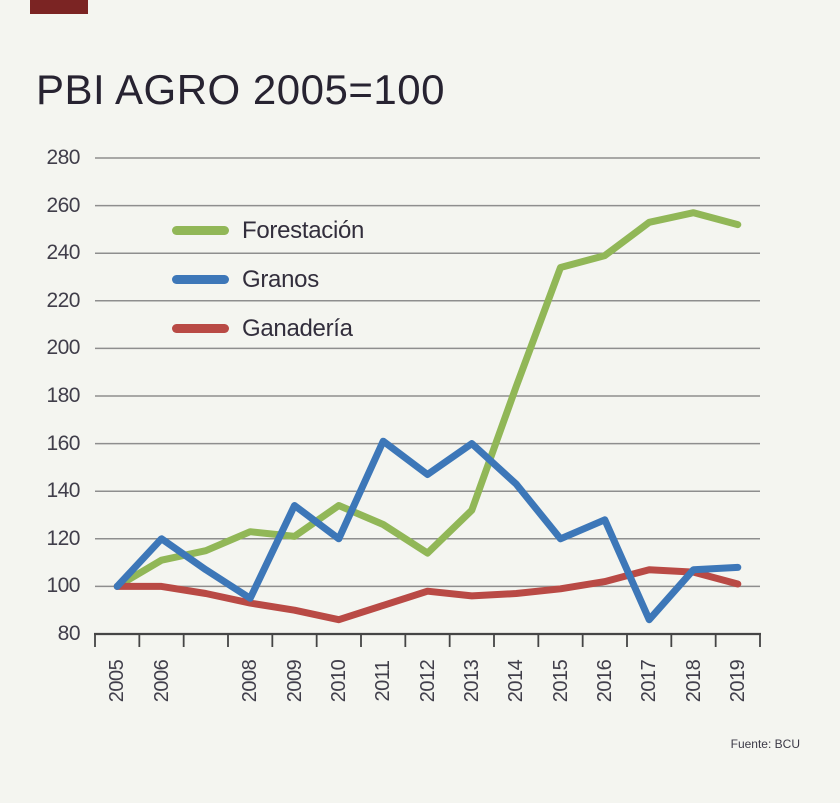 The image size is (840, 803). What do you see at coordinates (471, 681) in the screenshot?
I see `x-tick-label: 2013` at bounding box center [471, 681].